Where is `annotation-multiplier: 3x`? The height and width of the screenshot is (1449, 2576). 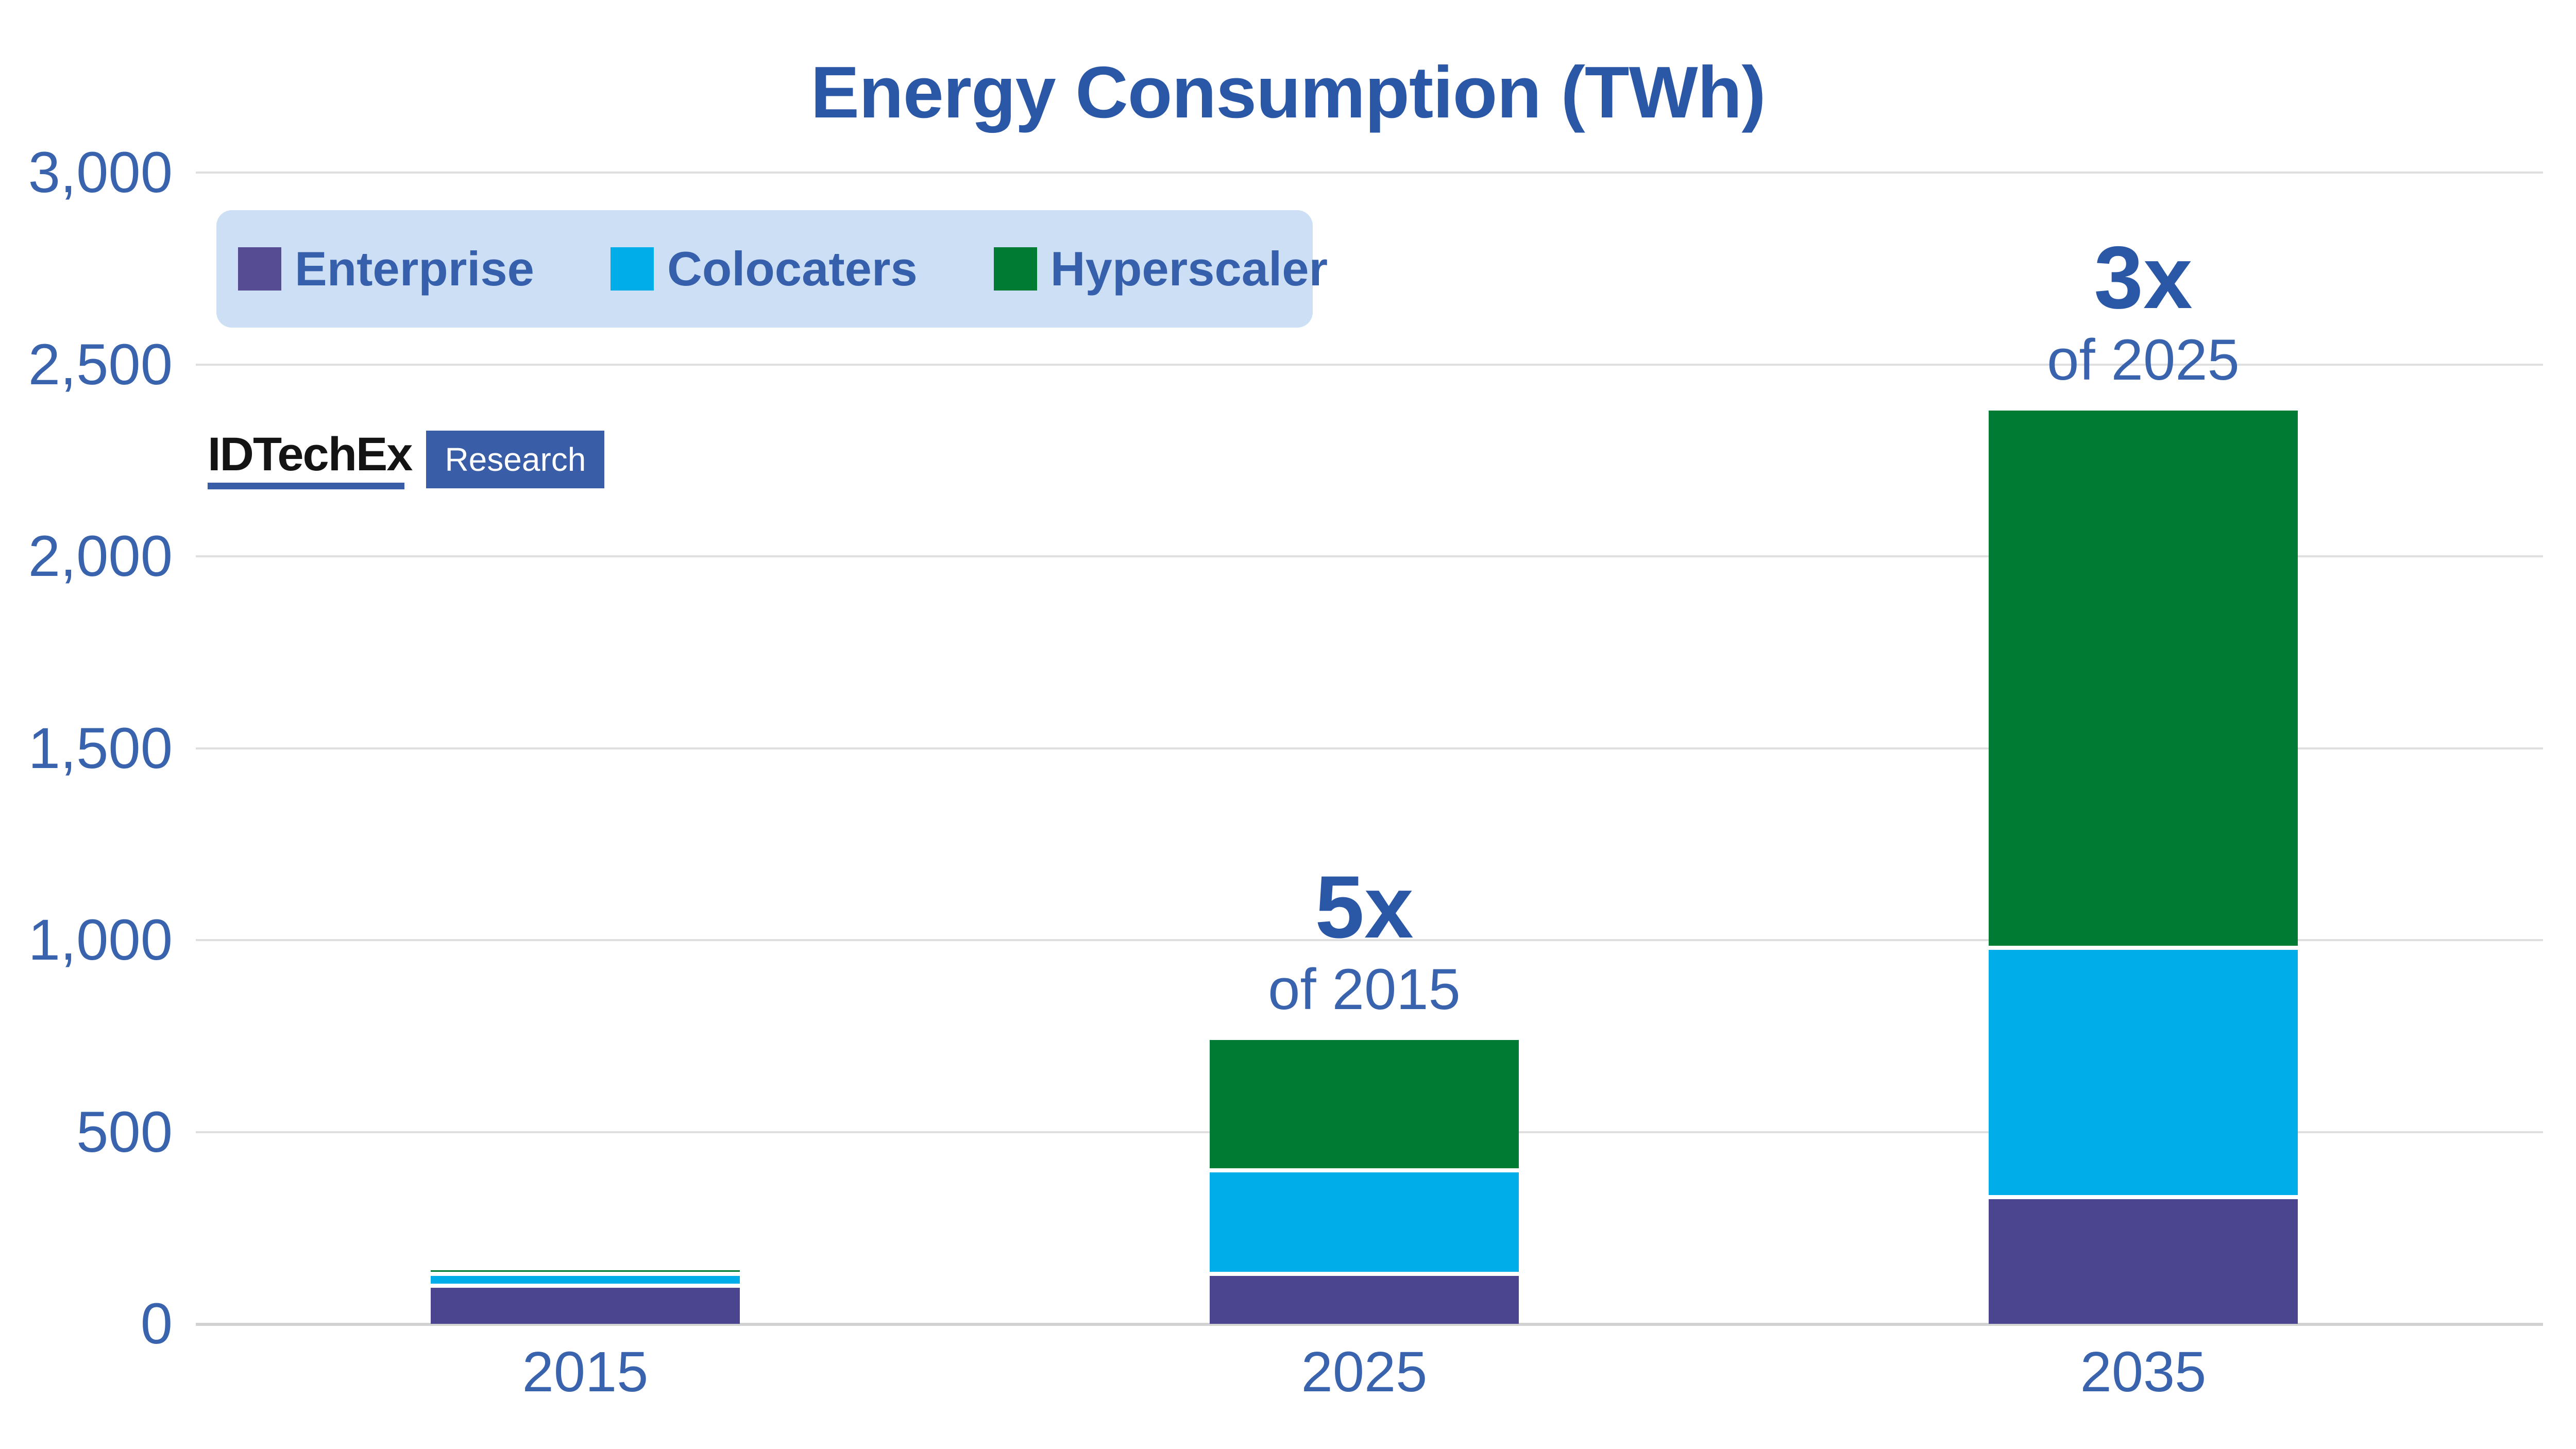
annotation-multiplier: 3x is located at coordinates (2143, 277).